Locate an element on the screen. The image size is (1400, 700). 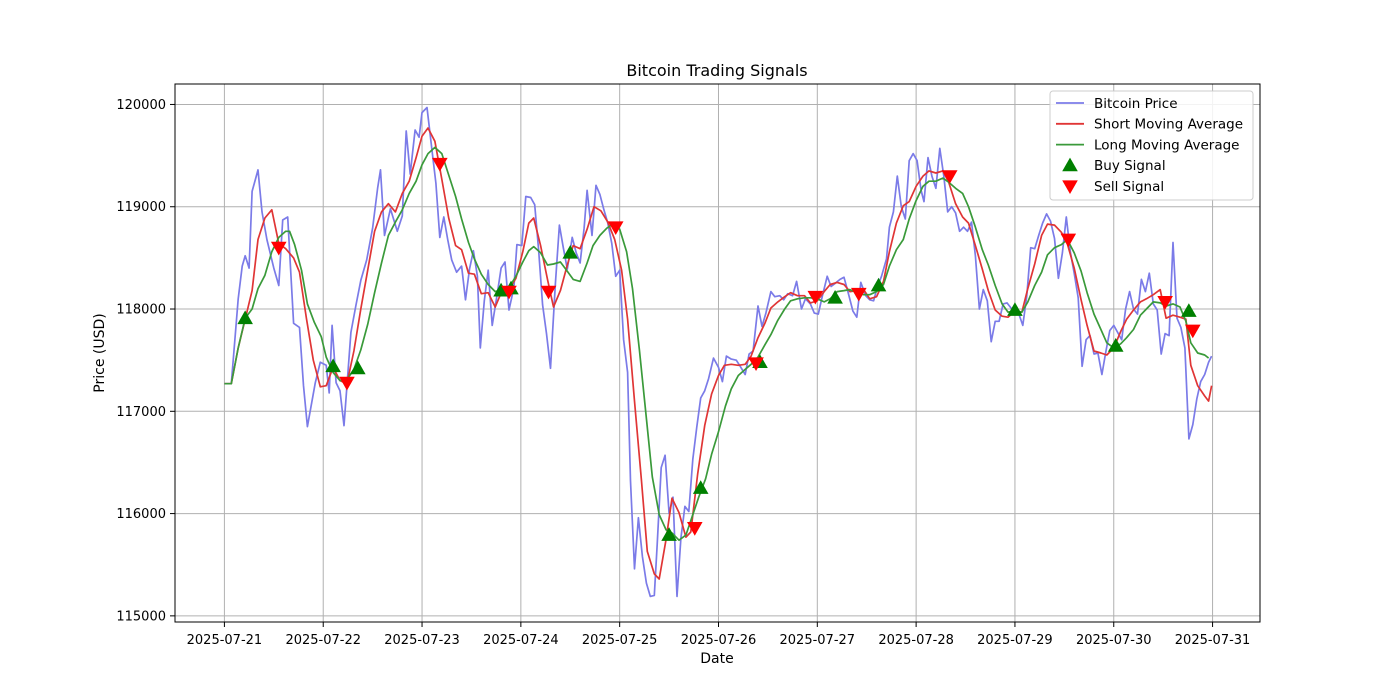
legend-entry-long-moving-average: Long Moving Average is located at coordinates (1147, 145).